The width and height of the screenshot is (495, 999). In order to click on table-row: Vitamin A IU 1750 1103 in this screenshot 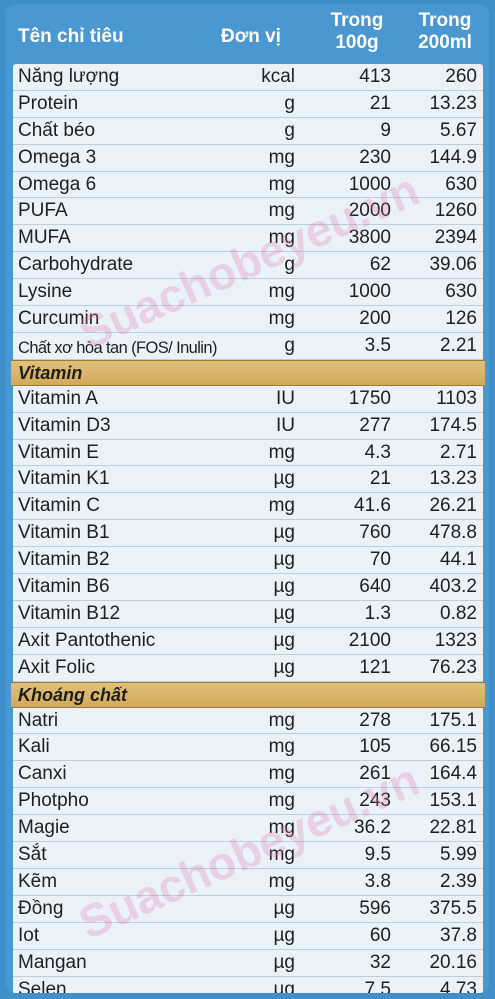, I will do `click(248, 399)`.